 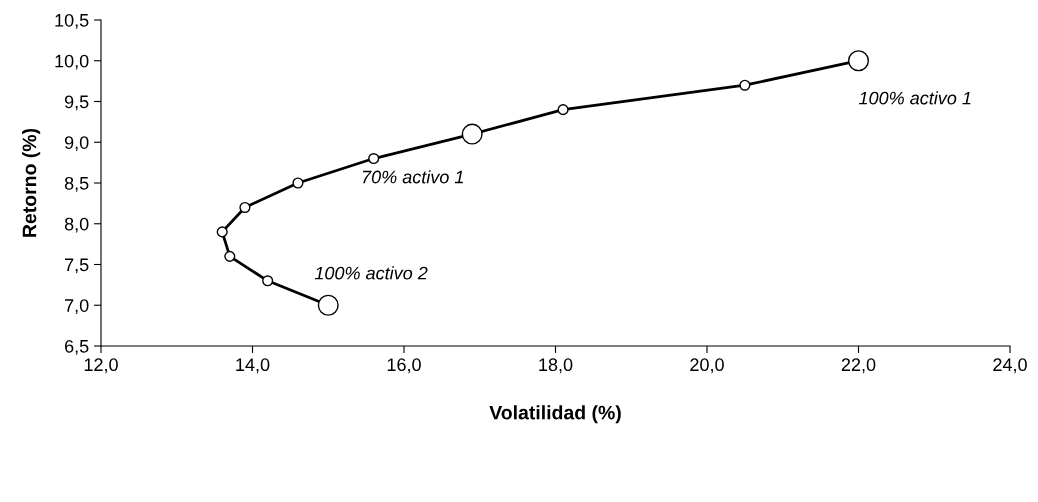 What do you see at coordinates (76, 184) in the screenshot?
I see `y-tick-label: 8,5` at bounding box center [76, 184].